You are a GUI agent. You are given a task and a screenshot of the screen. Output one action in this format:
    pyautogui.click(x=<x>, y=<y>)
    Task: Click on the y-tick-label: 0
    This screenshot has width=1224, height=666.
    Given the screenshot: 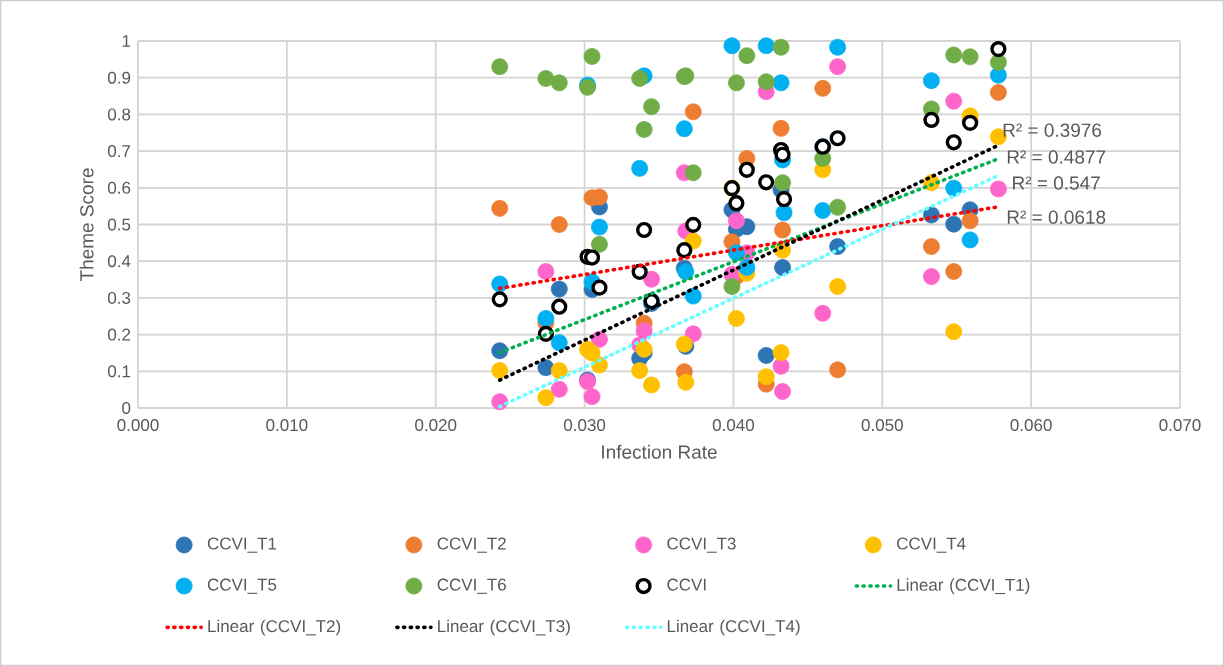 What is the action you would take?
    pyautogui.click(x=126, y=408)
    